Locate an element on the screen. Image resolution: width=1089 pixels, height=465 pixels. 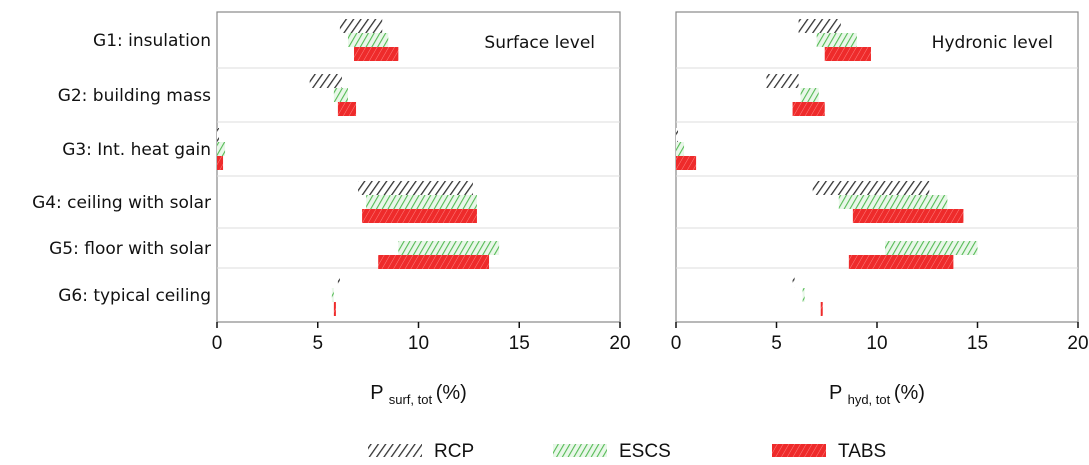
legend-label-escs: ESCS is located at coordinates (645, 451).